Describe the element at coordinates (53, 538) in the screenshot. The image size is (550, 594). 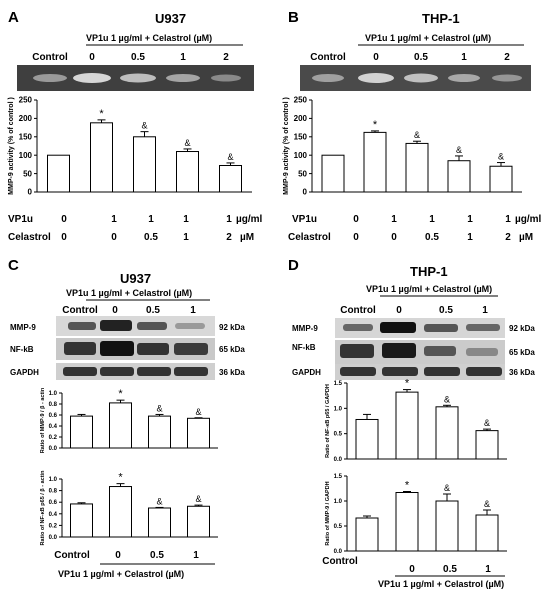
I see `y-tick-label: 0.0` at that location.